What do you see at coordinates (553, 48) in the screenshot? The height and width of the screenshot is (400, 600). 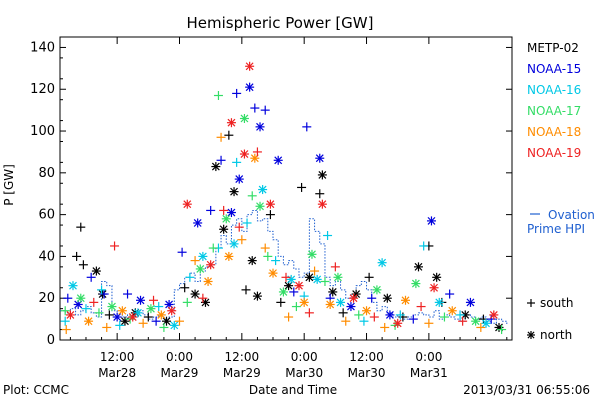 I see `legend-entry-metp-02: METP-02` at bounding box center [553, 48].